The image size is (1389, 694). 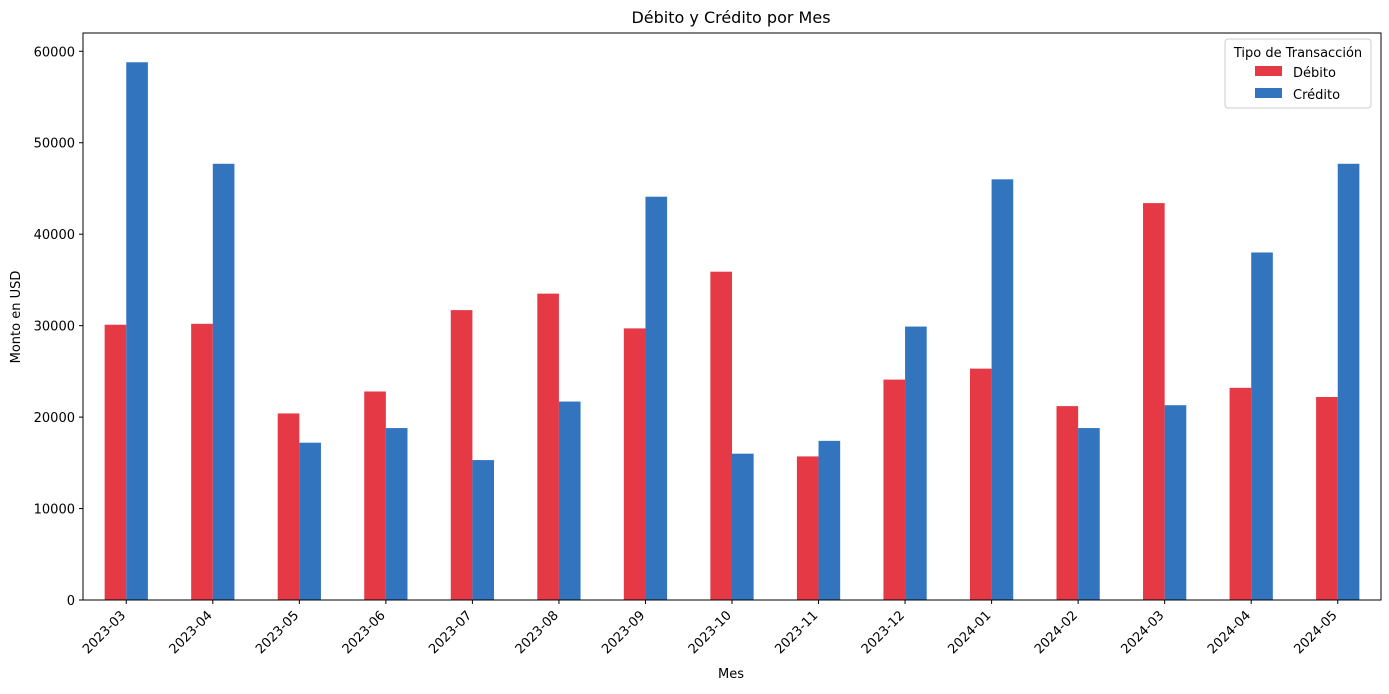 What do you see at coordinates (1268, 93) in the screenshot?
I see `legend-swatch-credito` at bounding box center [1268, 93].